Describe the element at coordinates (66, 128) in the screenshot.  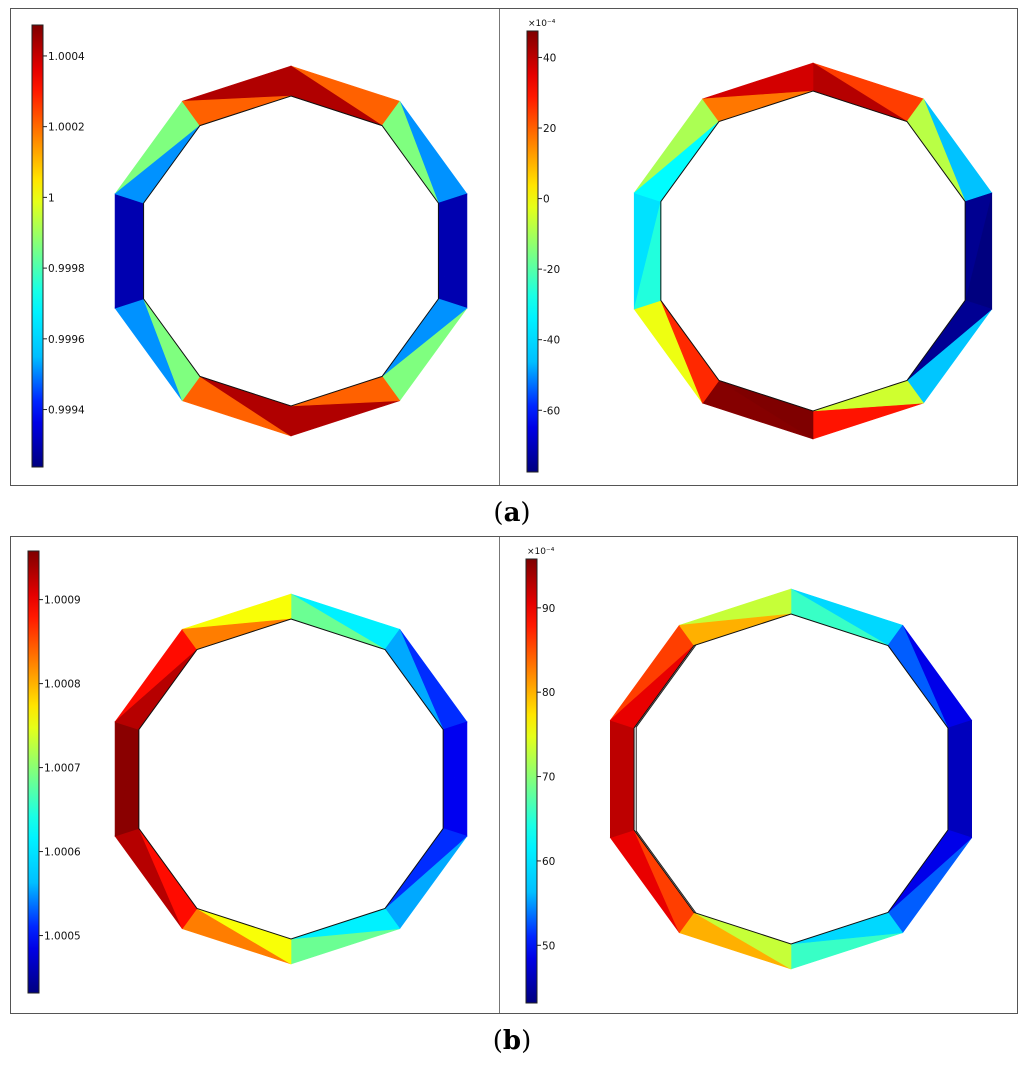
I see `colorbar-tick-label: 1.0002` at that location.